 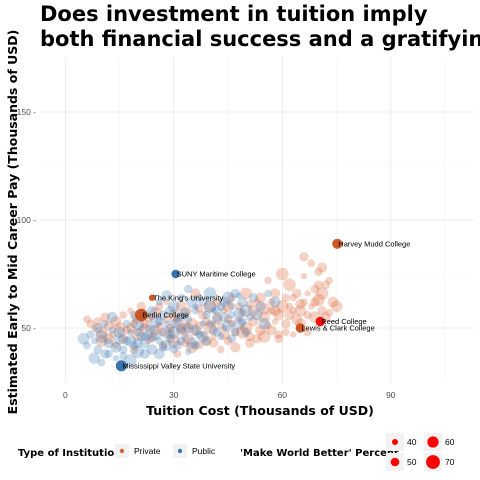 I want to click on series-private, so click(x=213, y=305).